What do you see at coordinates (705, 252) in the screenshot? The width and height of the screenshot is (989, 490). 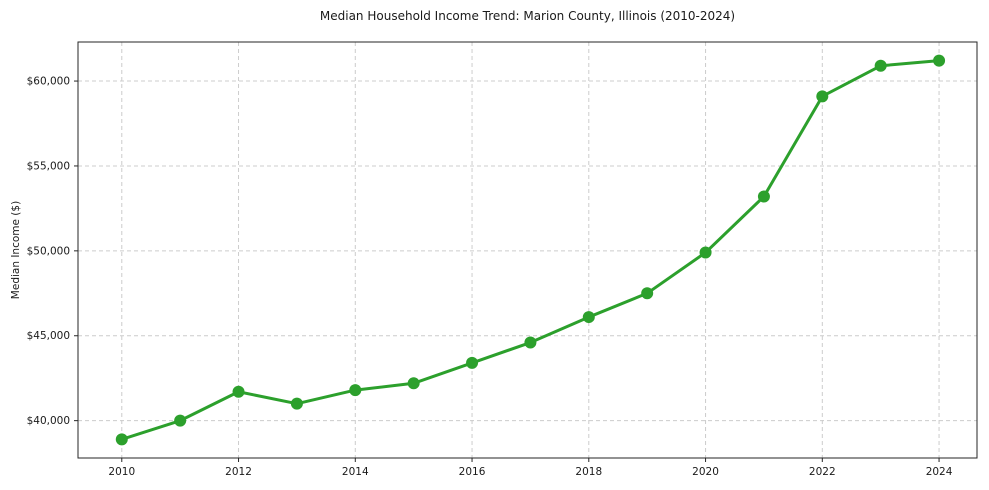 I see `data-point-2020` at bounding box center [705, 252].